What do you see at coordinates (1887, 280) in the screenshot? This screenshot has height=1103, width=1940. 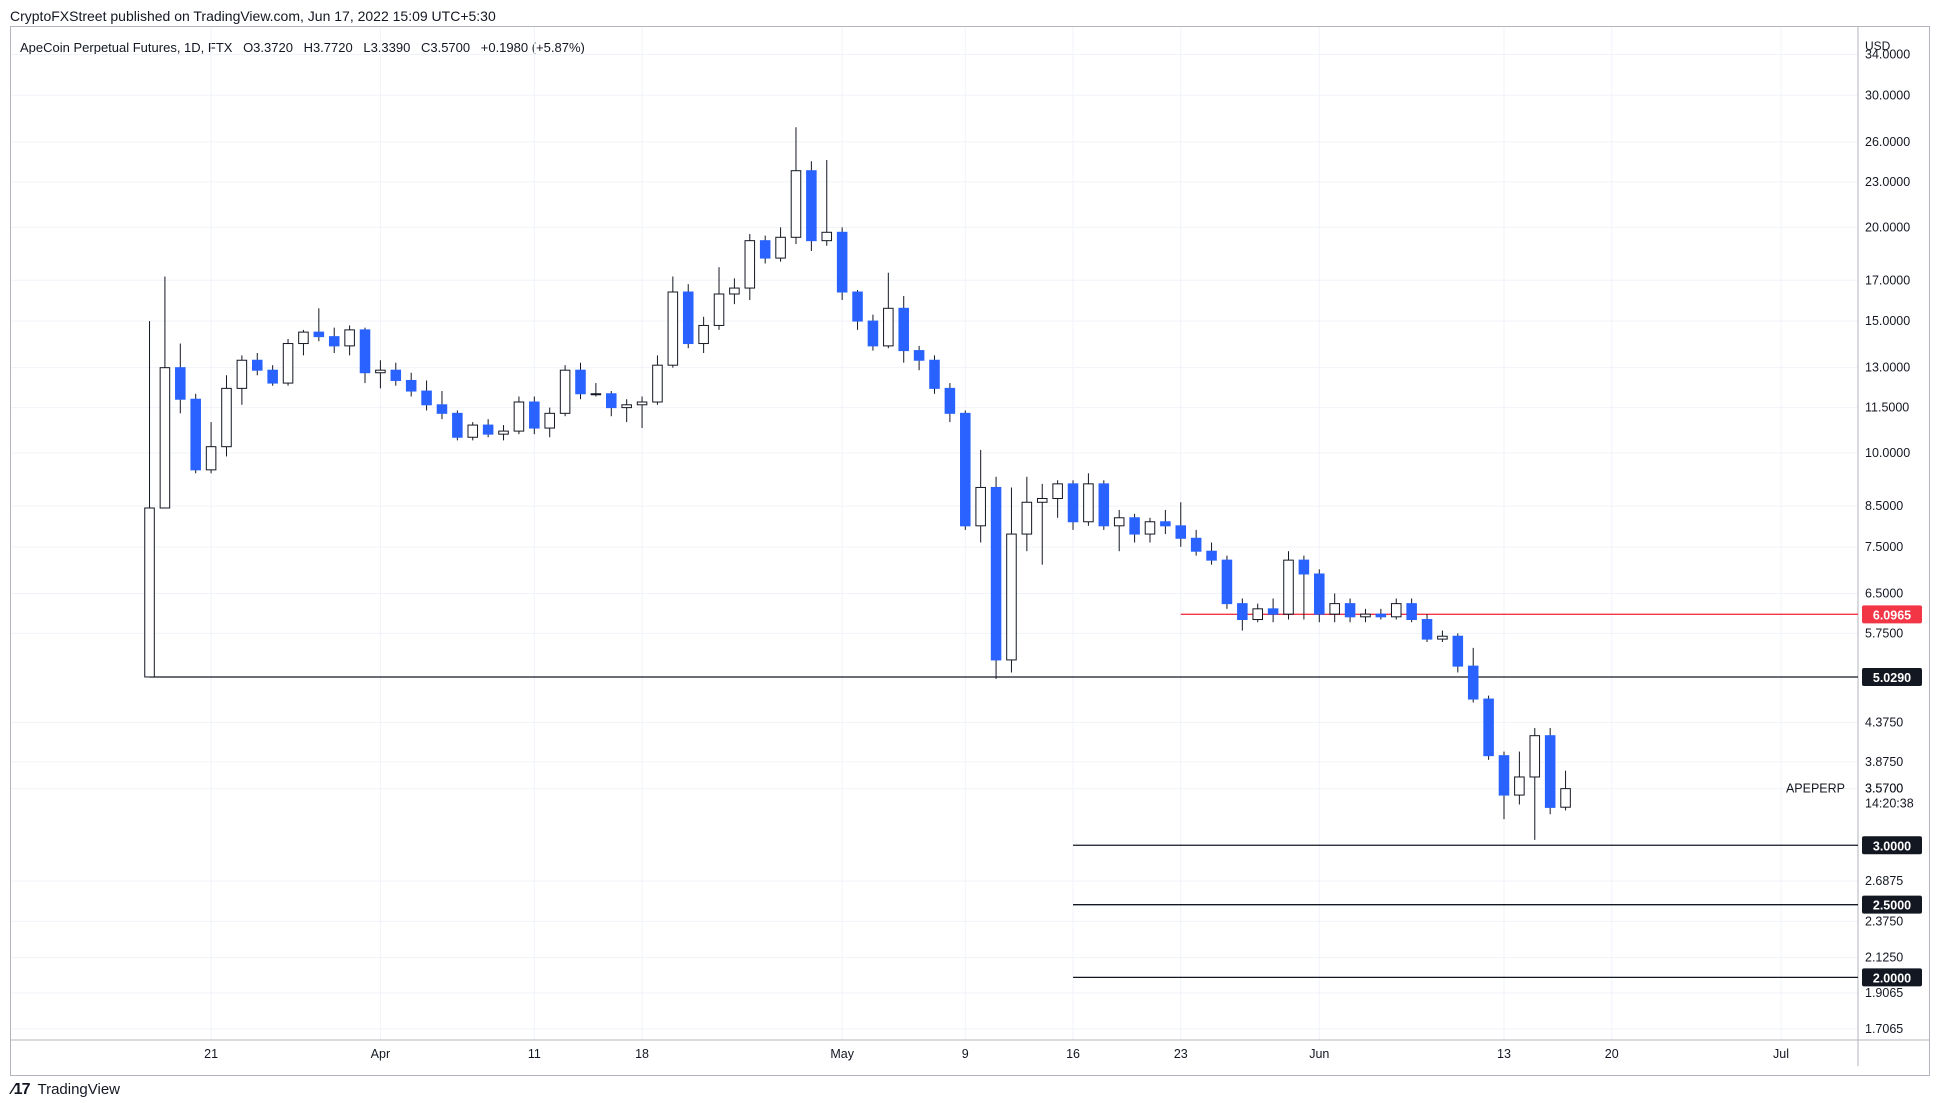 I see `y-tick-label: 17.0000` at bounding box center [1887, 280].